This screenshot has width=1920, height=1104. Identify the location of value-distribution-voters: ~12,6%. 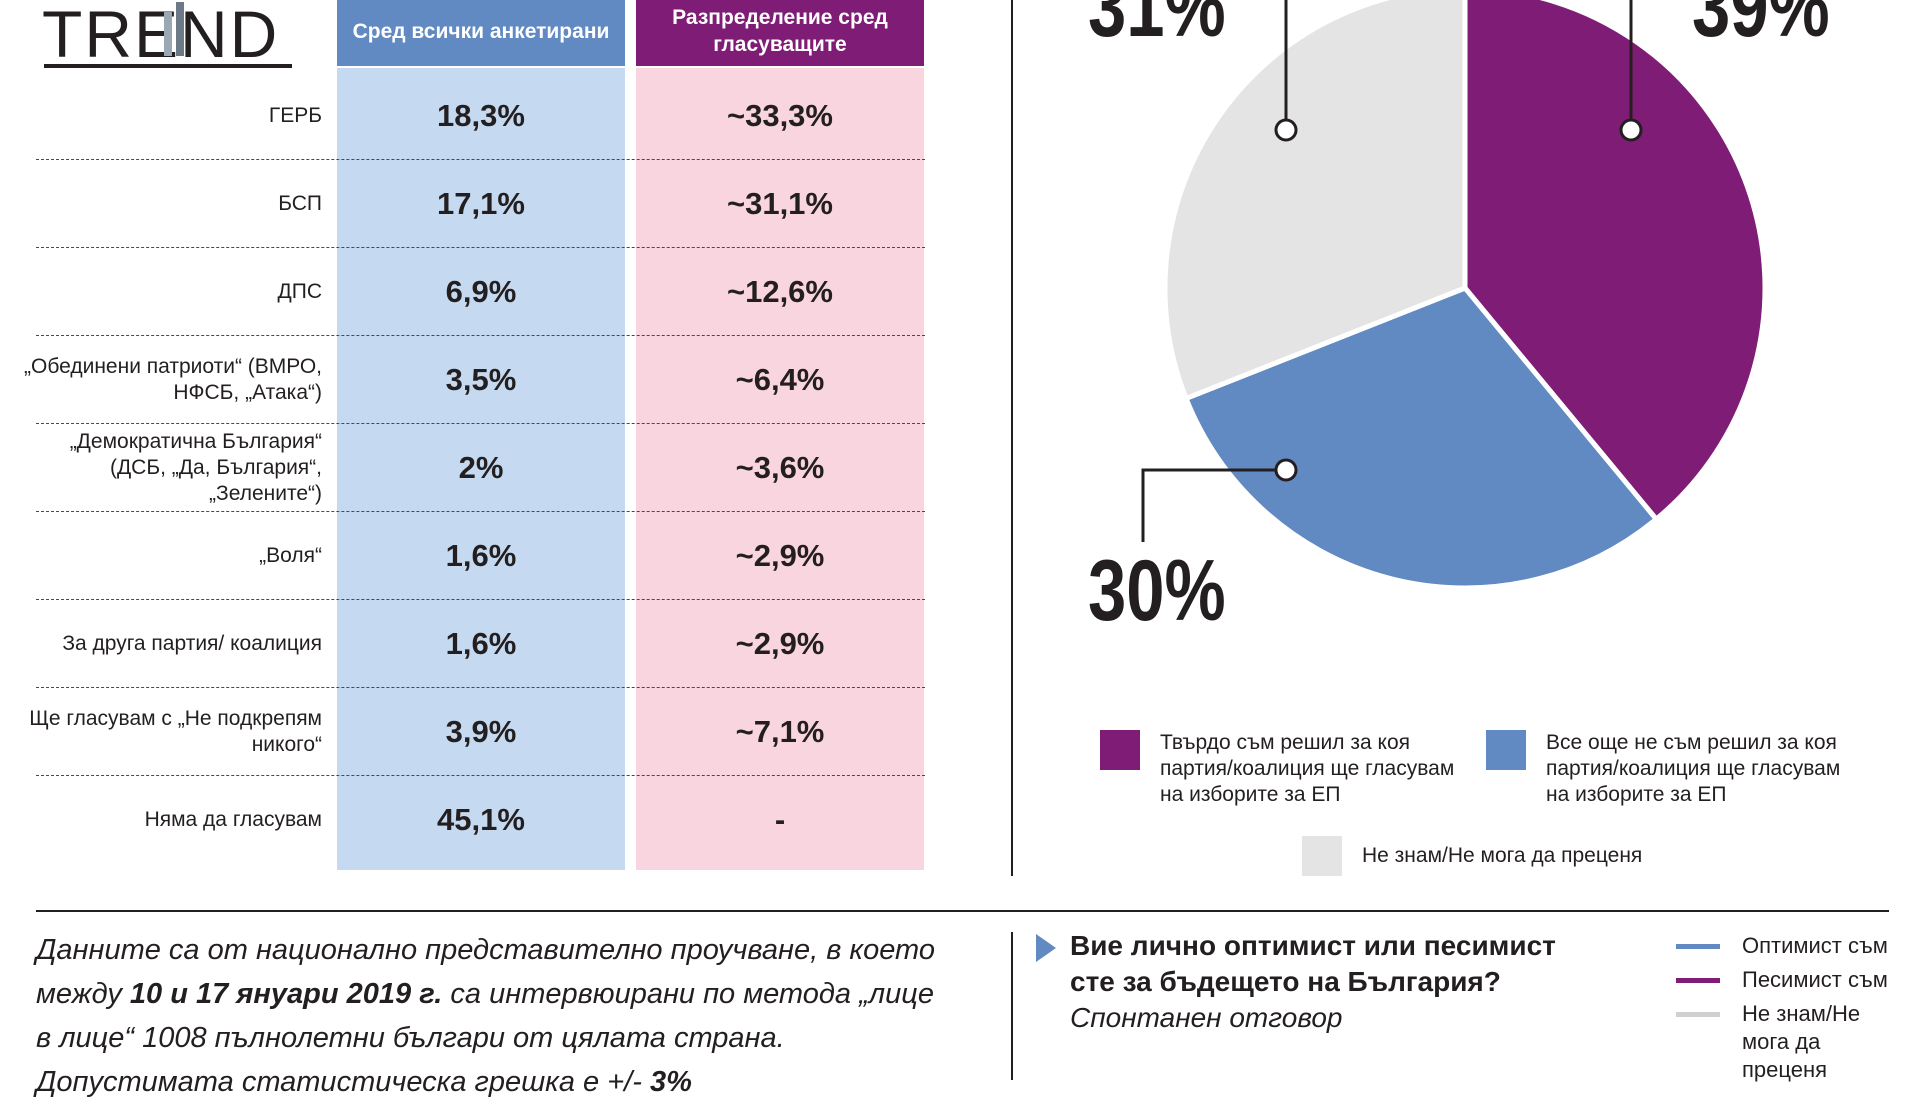
(779, 291).